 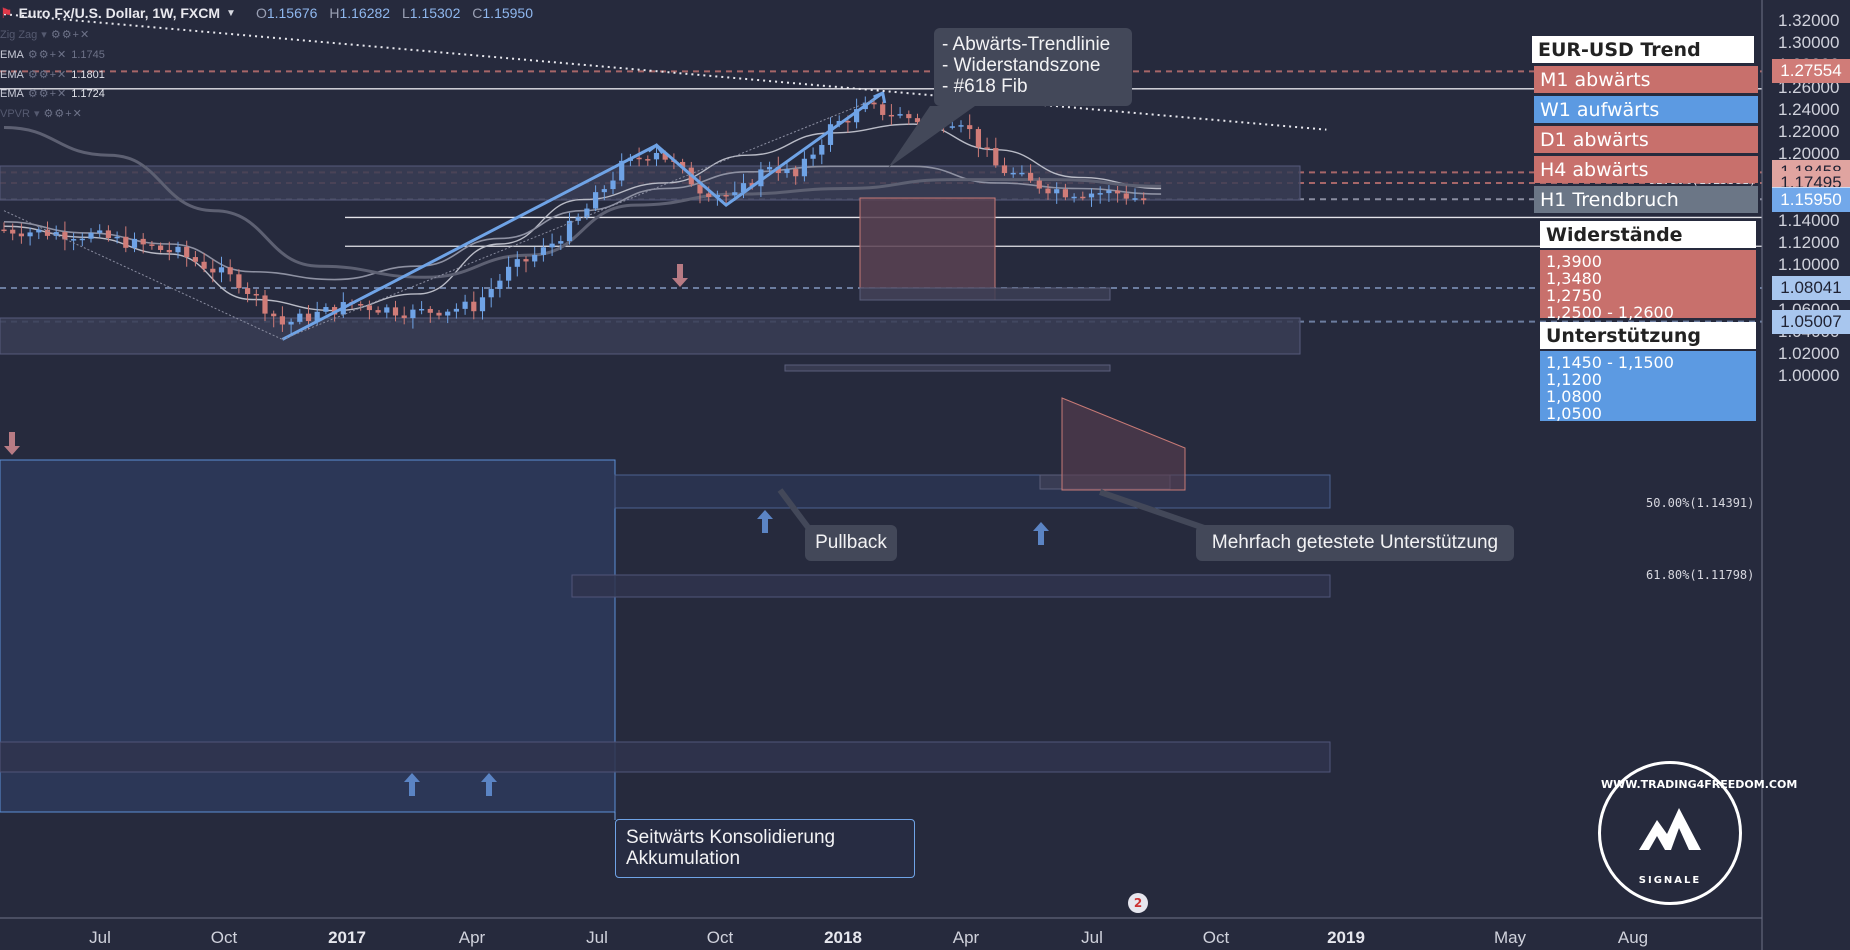 I want to click on zigzag-line, so click(x=582, y=216).